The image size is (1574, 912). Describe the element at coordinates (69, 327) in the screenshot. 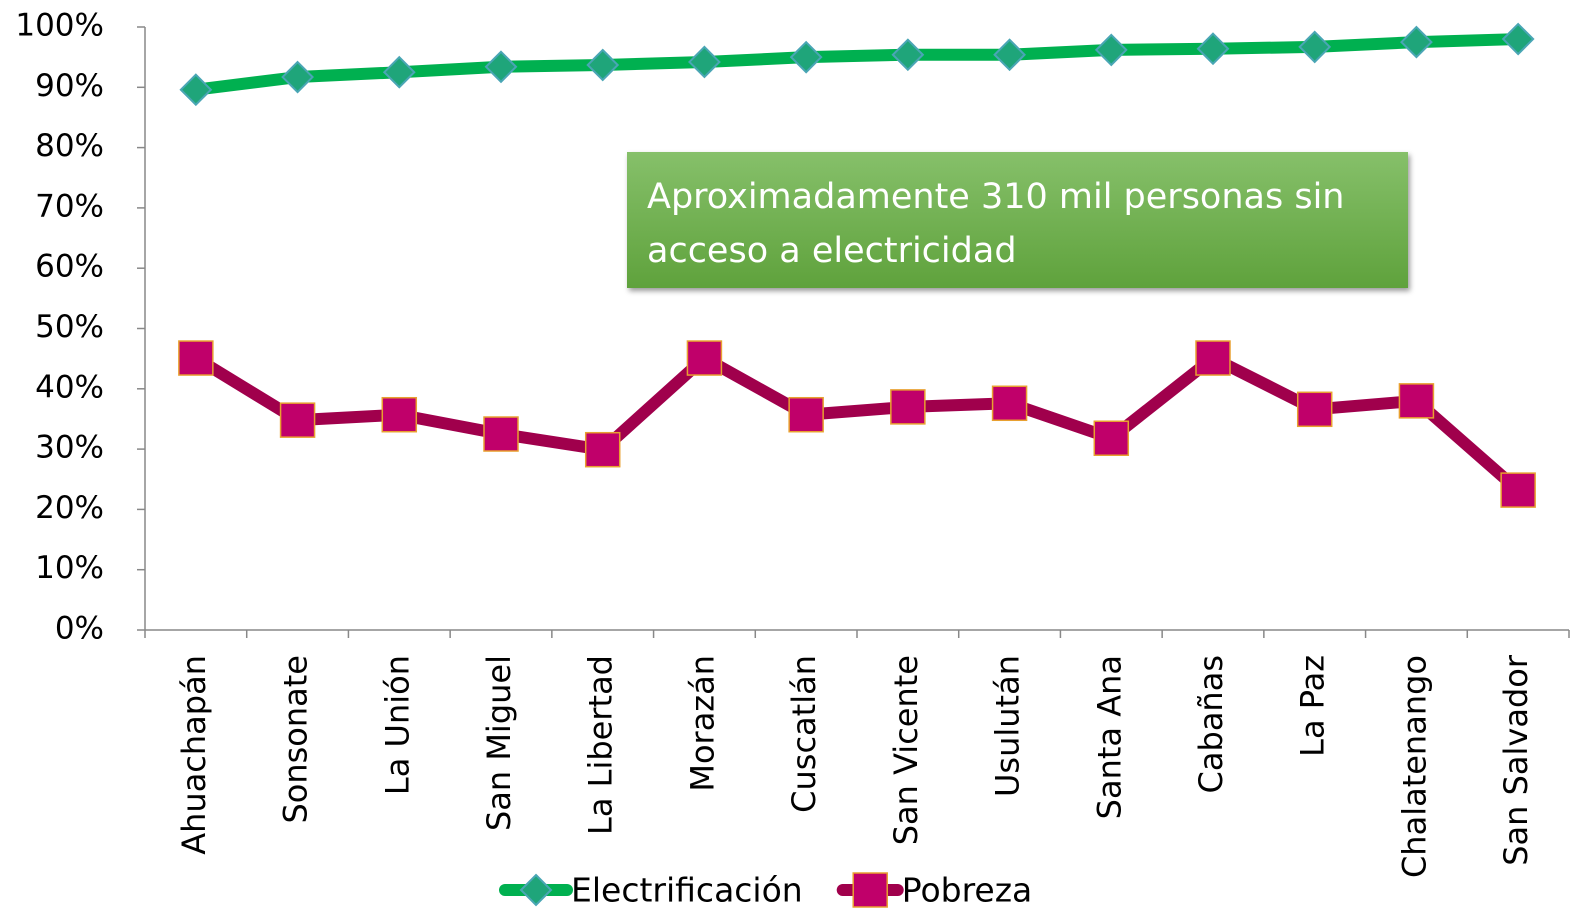

I see `y-tick-label: 50%` at that location.